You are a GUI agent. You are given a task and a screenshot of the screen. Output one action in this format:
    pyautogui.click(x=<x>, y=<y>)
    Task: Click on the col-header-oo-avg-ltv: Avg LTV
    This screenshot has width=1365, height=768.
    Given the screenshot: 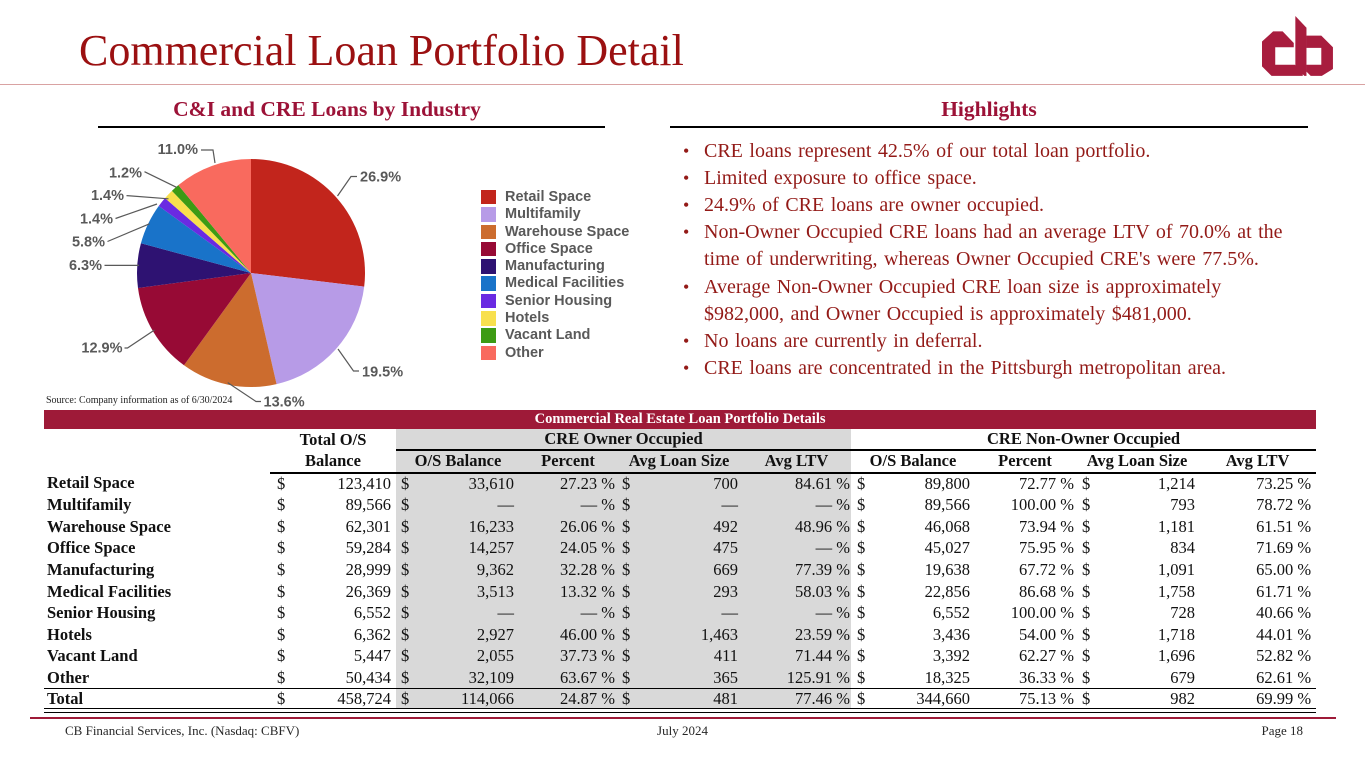 What is the action you would take?
    pyautogui.click(x=796, y=462)
    